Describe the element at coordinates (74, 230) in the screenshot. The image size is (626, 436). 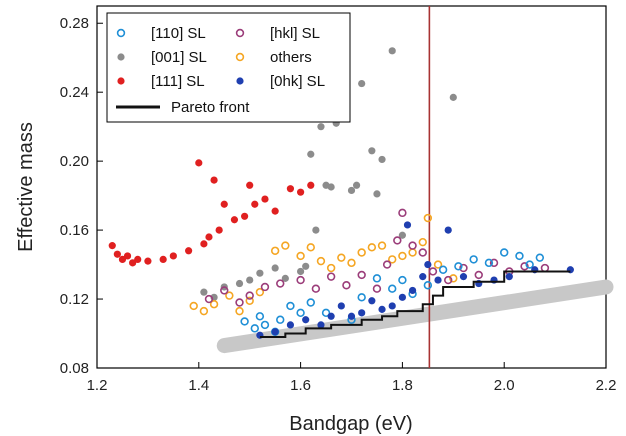
I see `y-tick-label: 0.16` at that location.